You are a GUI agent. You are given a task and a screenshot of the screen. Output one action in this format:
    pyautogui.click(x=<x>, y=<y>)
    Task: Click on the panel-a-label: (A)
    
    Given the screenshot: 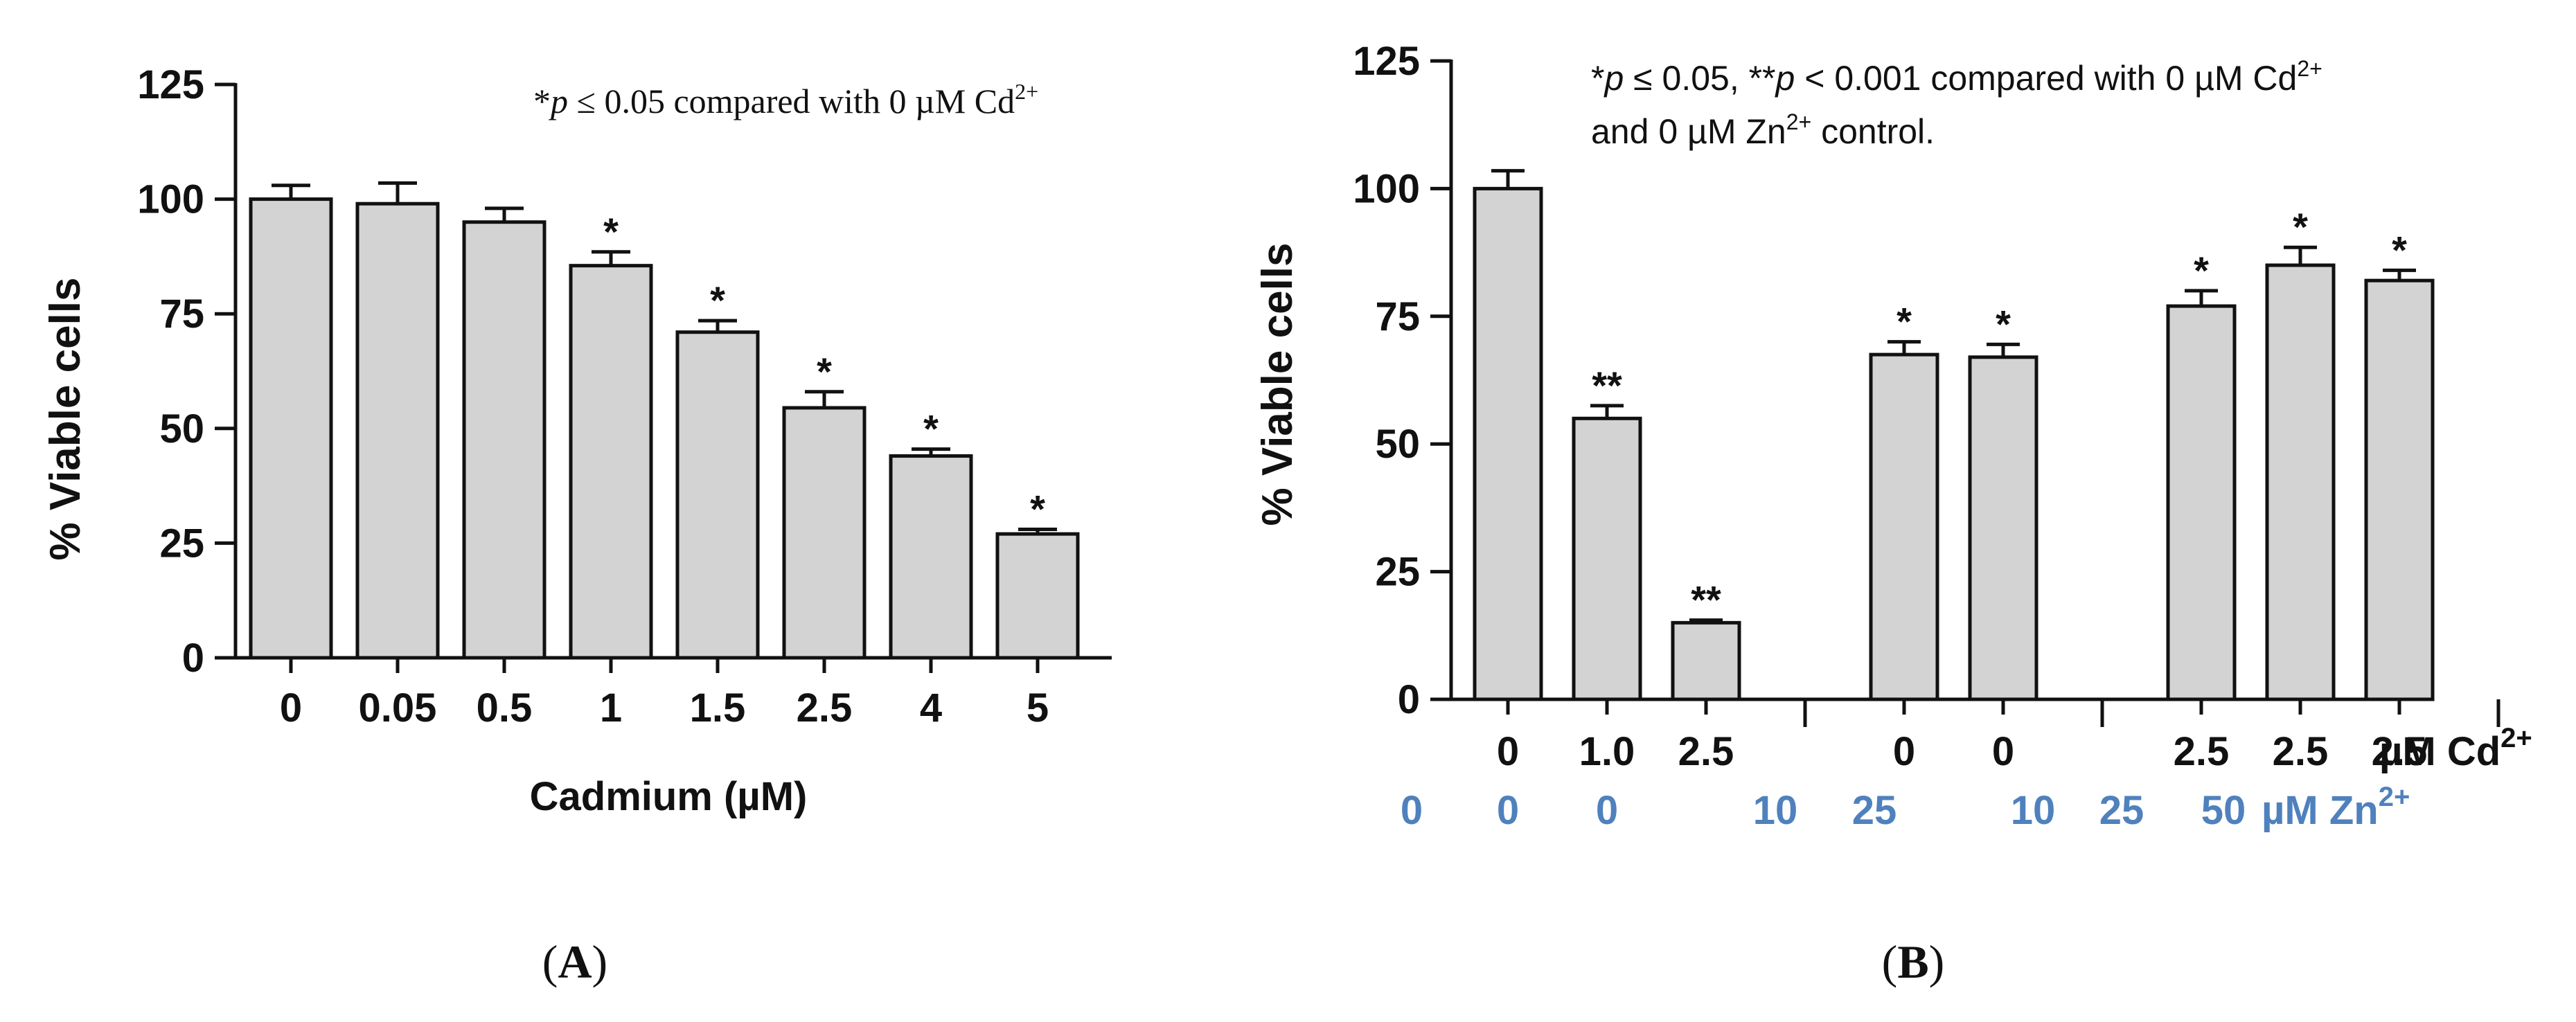 What is the action you would take?
    pyautogui.click(x=574, y=962)
    